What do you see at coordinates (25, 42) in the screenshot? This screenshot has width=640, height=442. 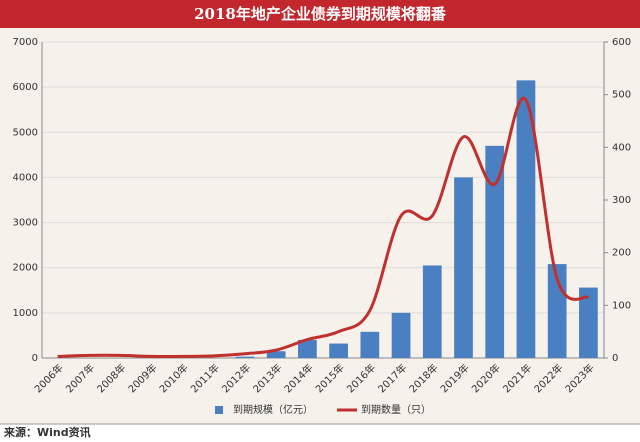 I see `y-tick-label: 7000` at bounding box center [25, 42].